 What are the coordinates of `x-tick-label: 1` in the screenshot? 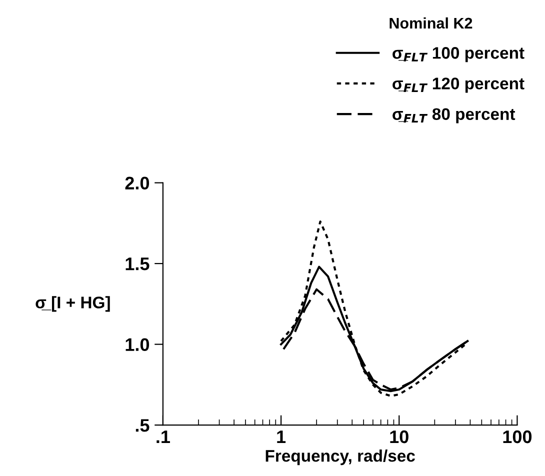 It's located at (281, 437).